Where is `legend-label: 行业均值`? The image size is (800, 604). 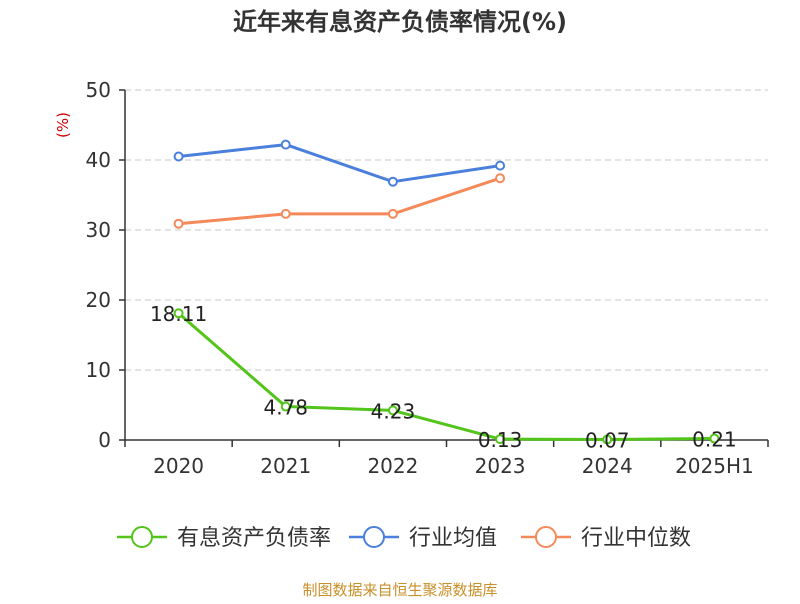
legend-label: 行业均值 is located at coordinates (453, 538).